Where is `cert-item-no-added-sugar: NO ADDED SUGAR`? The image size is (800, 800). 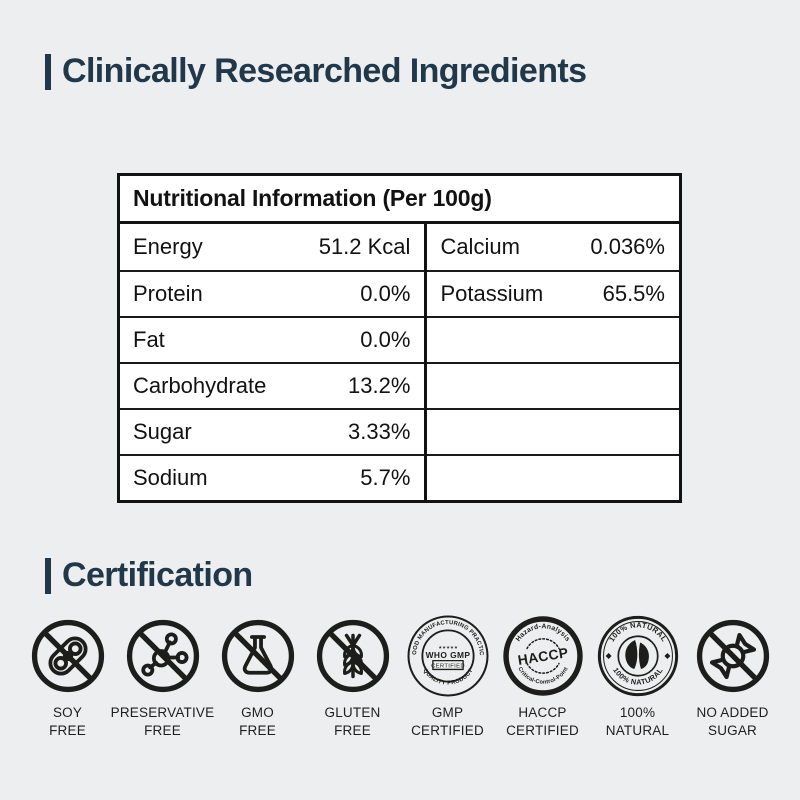 cert-item-no-added-sugar: NO ADDED SUGAR is located at coordinates (732, 677).